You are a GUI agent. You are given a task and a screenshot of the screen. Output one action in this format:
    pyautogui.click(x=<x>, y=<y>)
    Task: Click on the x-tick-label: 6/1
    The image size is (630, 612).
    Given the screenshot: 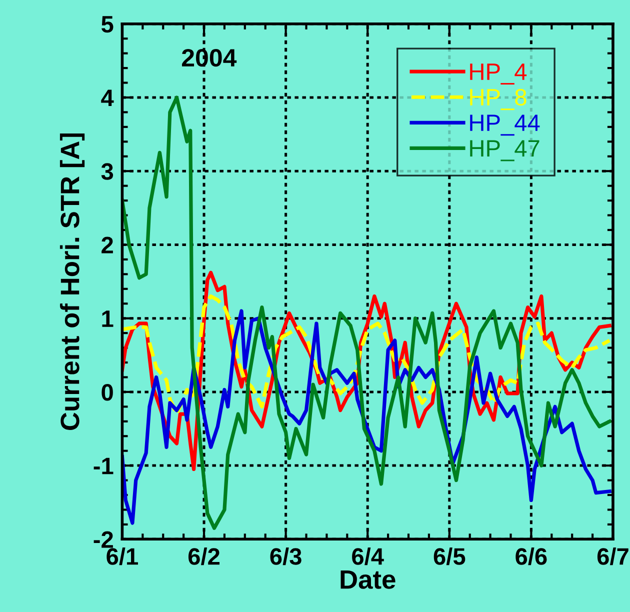 What is the action you would take?
    pyautogui.click(x=122, y=557)
    